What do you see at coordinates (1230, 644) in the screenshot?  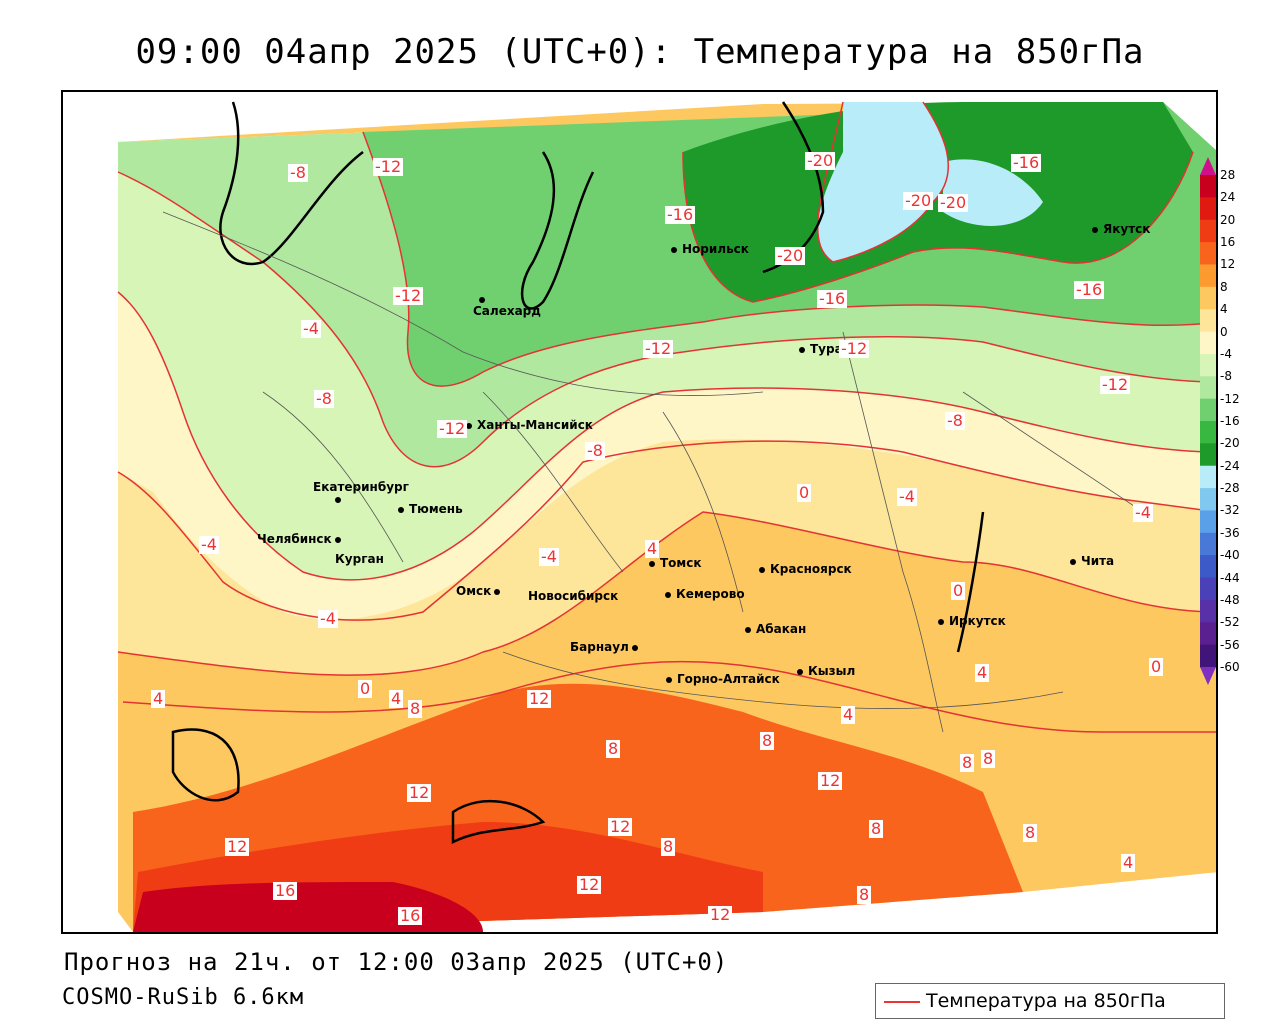 I see `color-scale-tick-label: -56` at bounding box center [1230, 644].